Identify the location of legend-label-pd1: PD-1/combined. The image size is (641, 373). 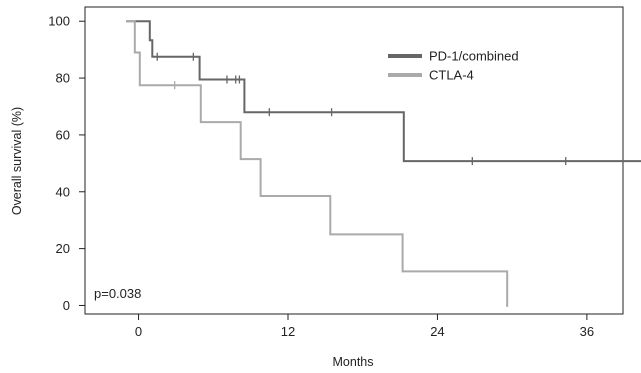
(474, 56).